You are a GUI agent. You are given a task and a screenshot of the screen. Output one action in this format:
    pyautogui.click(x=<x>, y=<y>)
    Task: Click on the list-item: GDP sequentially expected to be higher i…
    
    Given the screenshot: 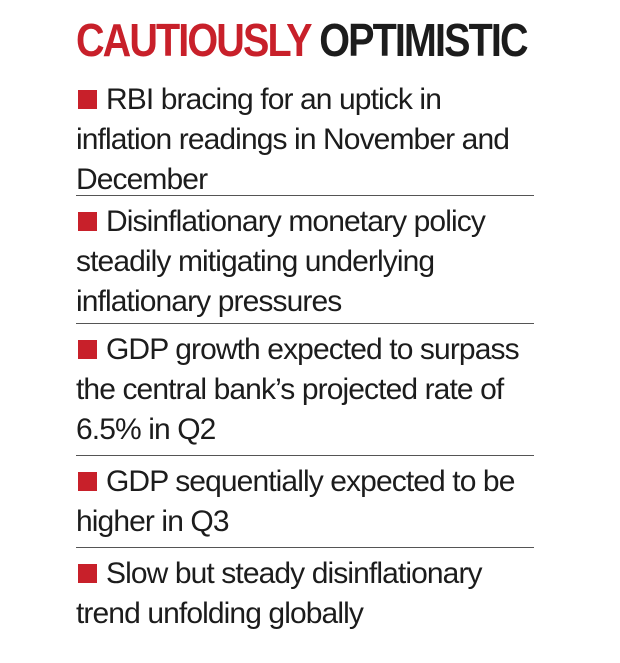 What is the action you would take?
    pyautogui.click(x=305, y=504)
    